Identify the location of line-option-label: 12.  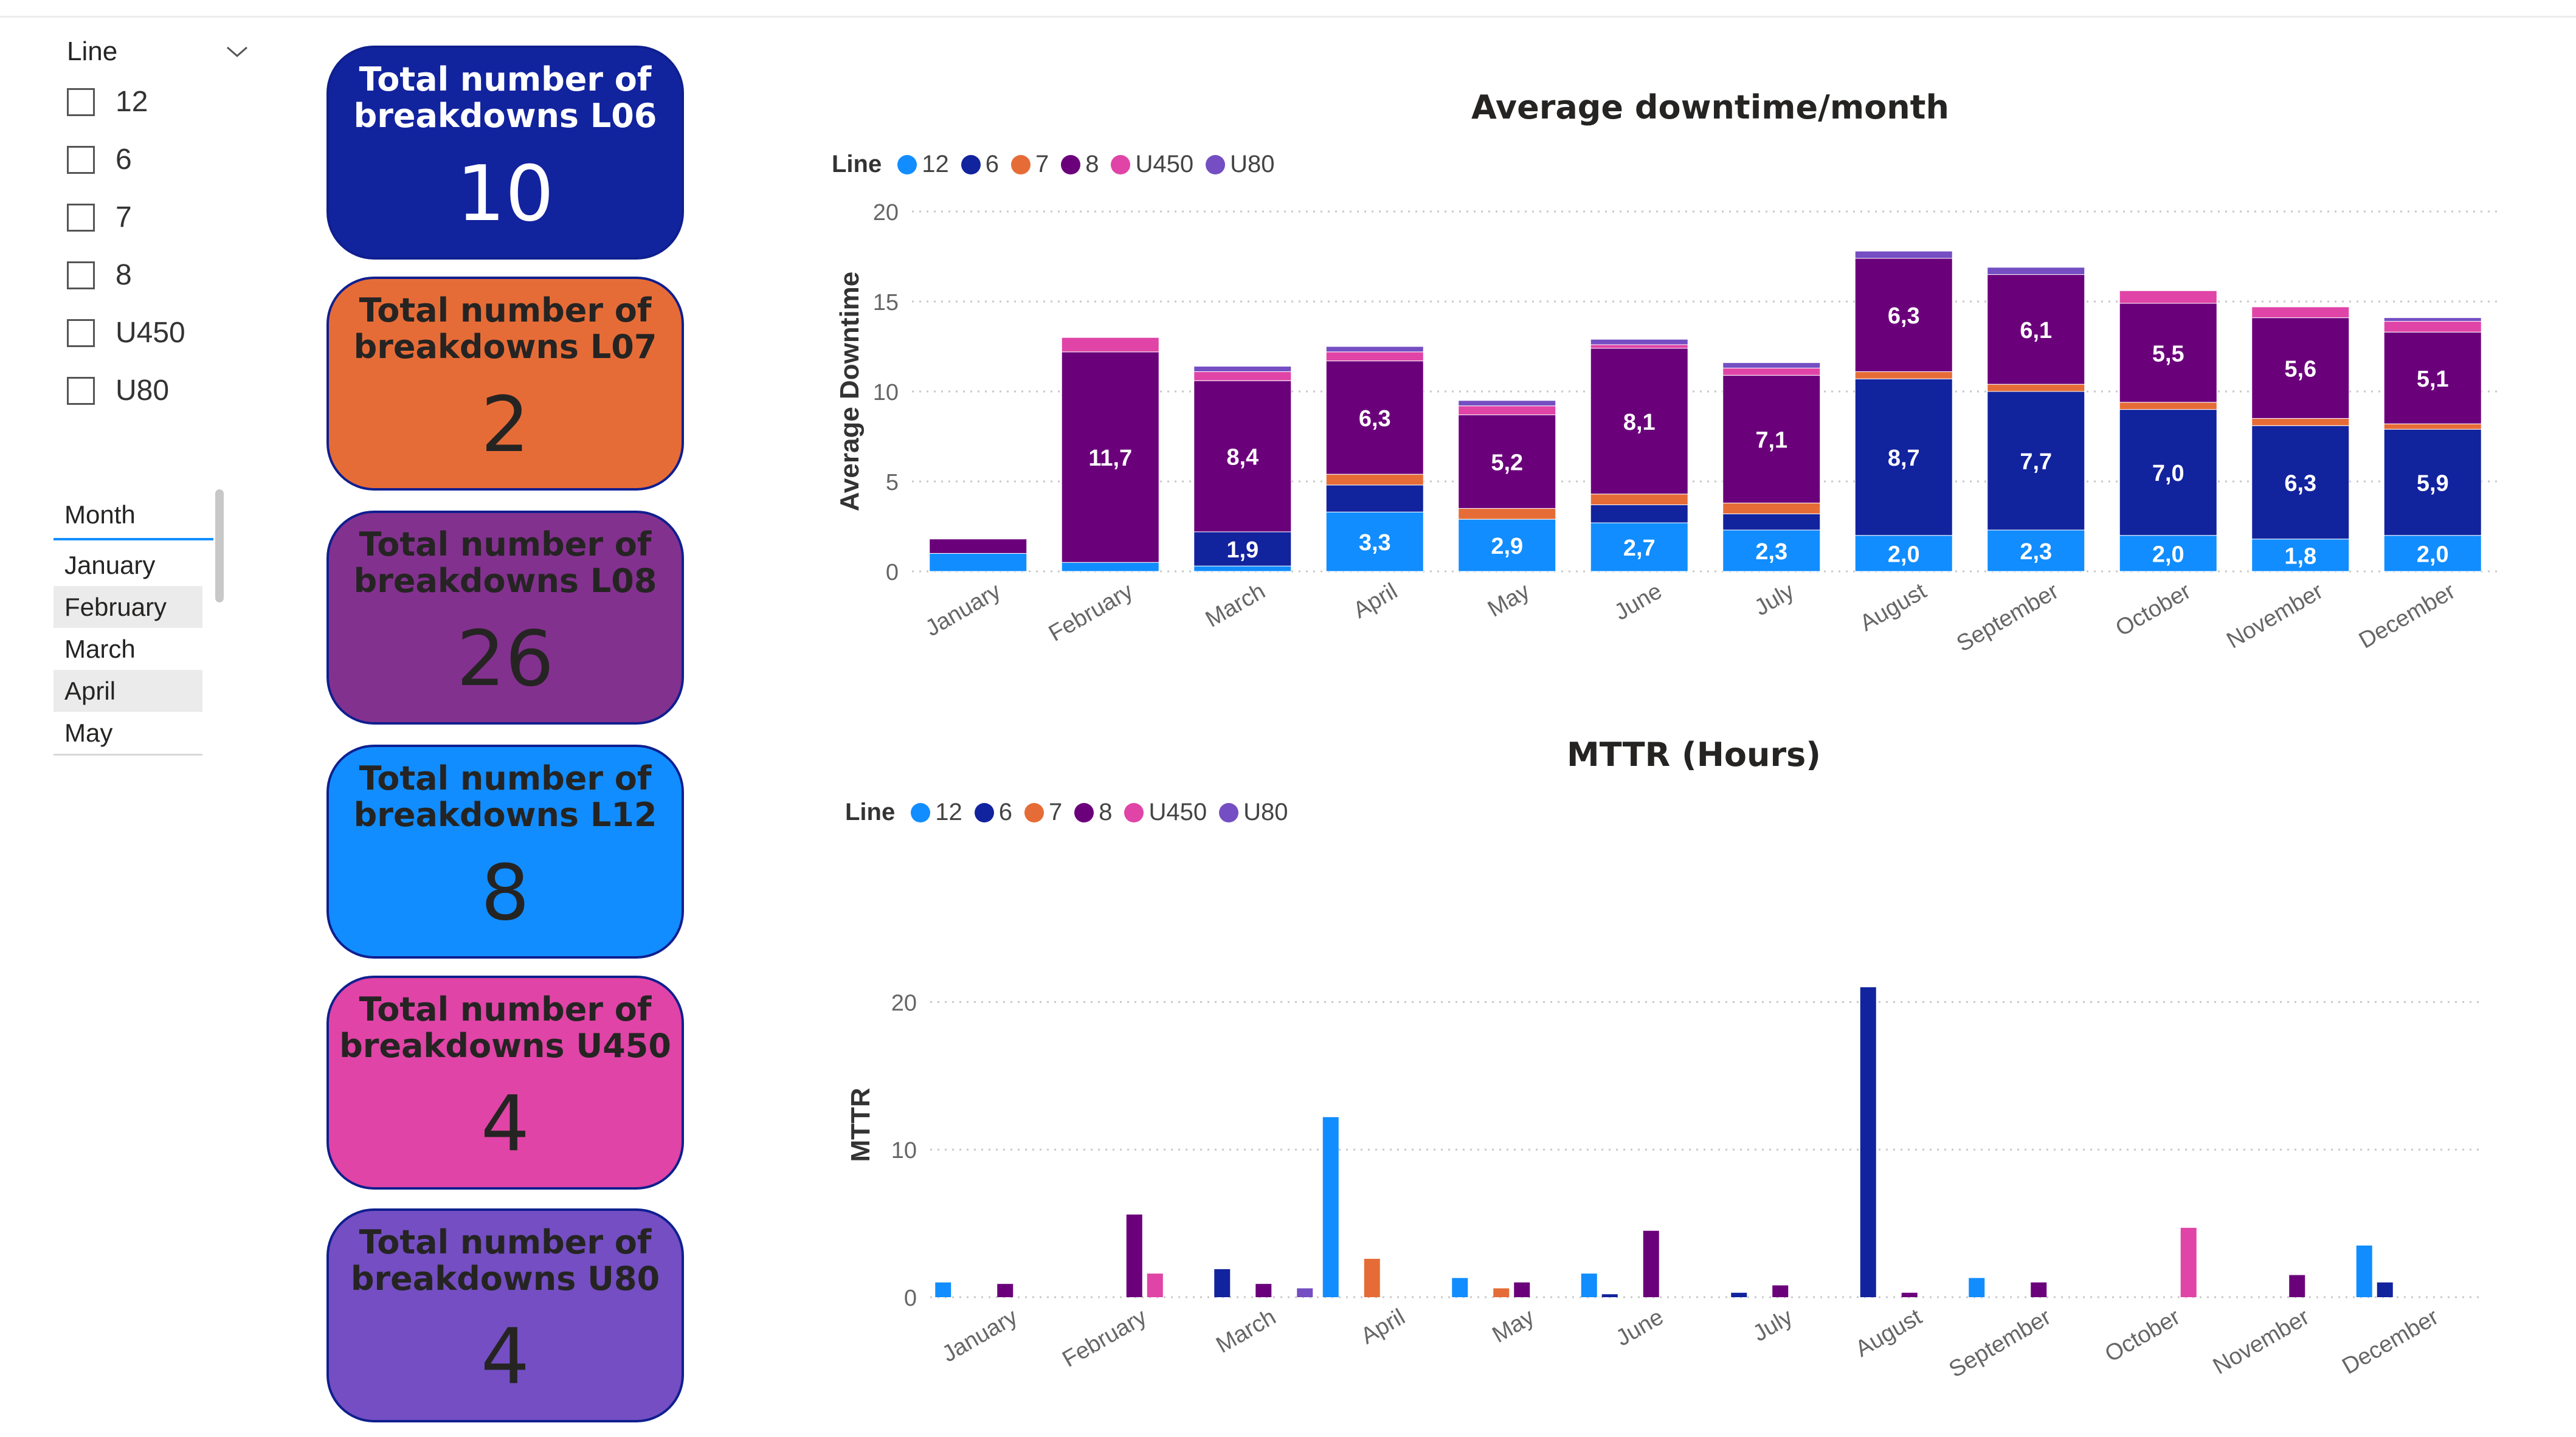
(132, 102).